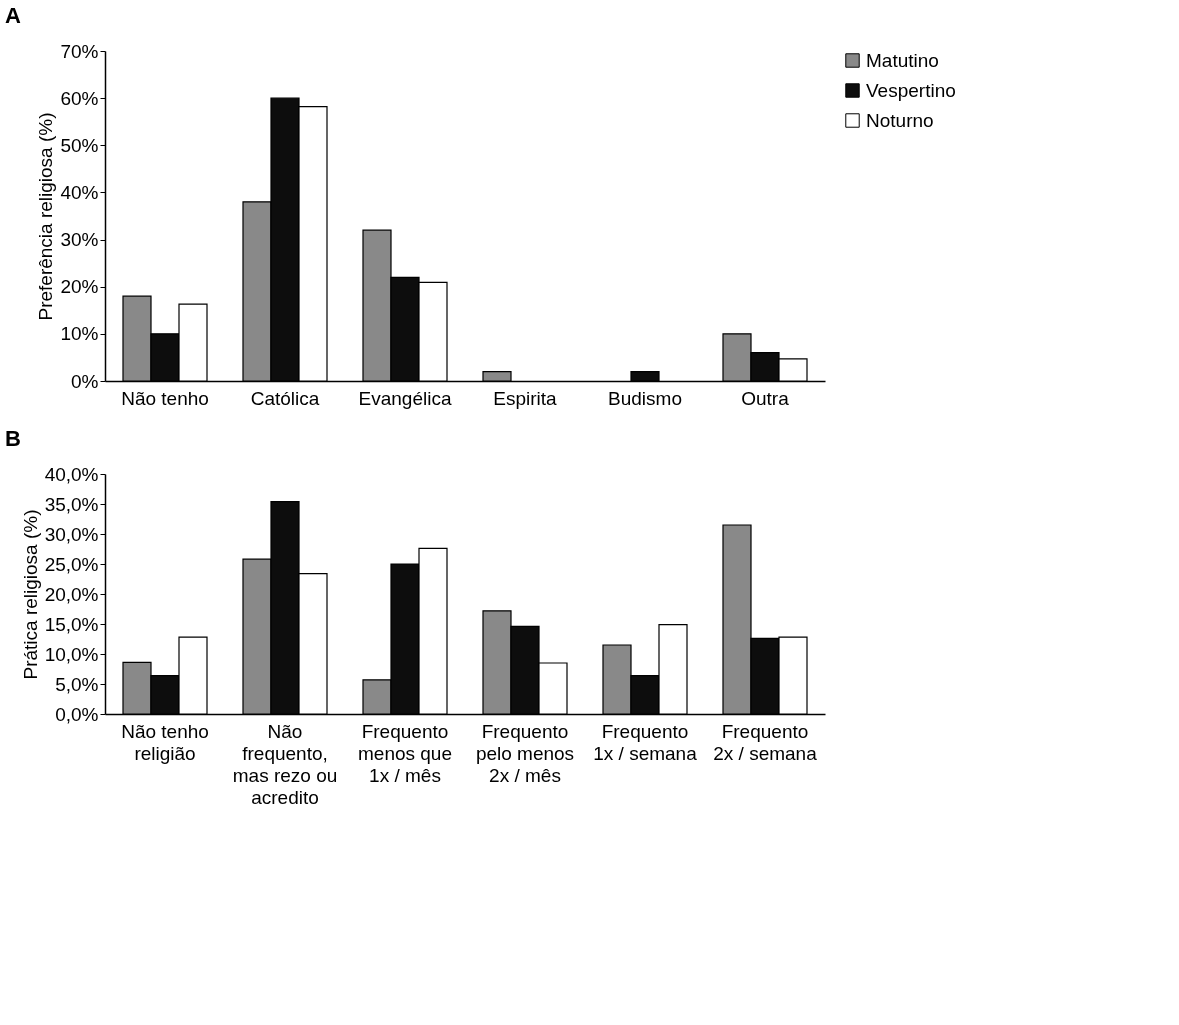 This screenshot has width=1179, height=1025. I want to click on y-tick-label: 70%, so click(79, 51).